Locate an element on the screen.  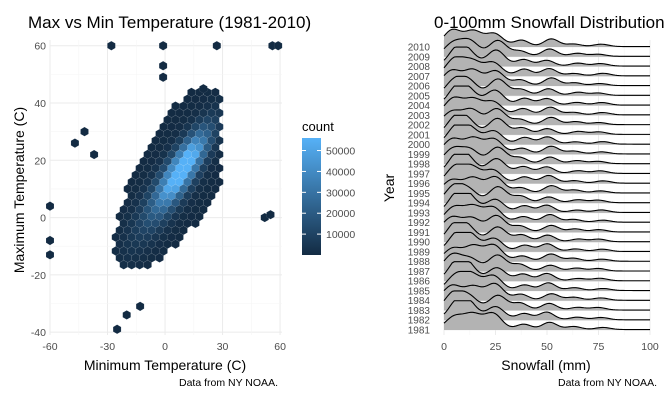
count-legend: count 10000 20000 30000 40000 50000 is located at coordinates (328, 187).